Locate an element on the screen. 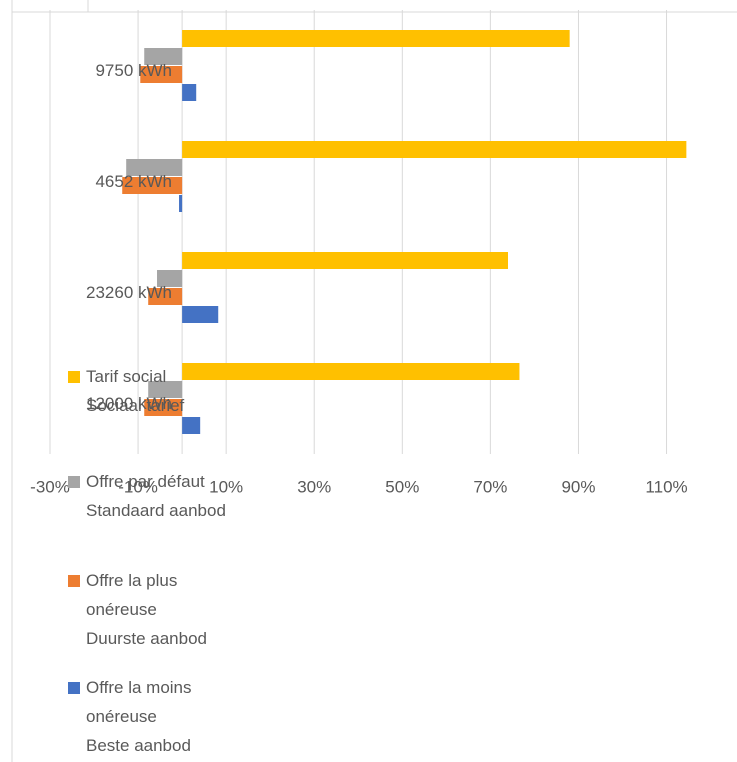  y-tick-label: 4652 kWh is located at coordinates (133, 181).